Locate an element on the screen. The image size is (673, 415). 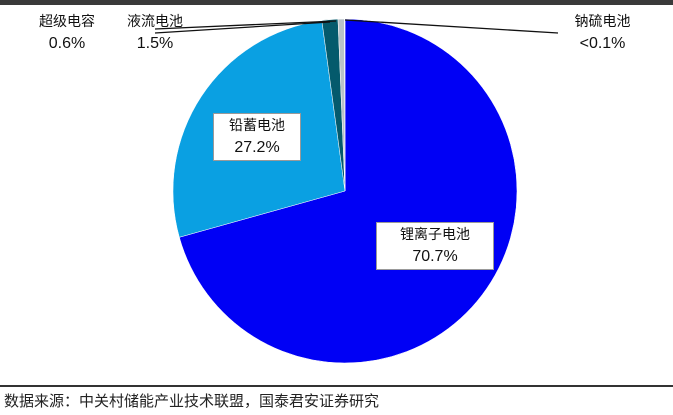
label-name: 锂离子电池 is located at coordinates (435, 235).